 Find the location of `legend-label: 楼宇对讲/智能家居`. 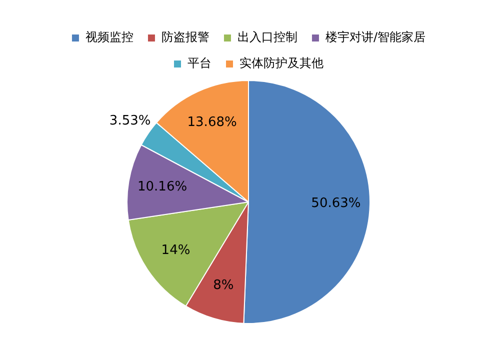

legend-label: 楼宇对讲/智能家居 is located at coordinates (375, 37).